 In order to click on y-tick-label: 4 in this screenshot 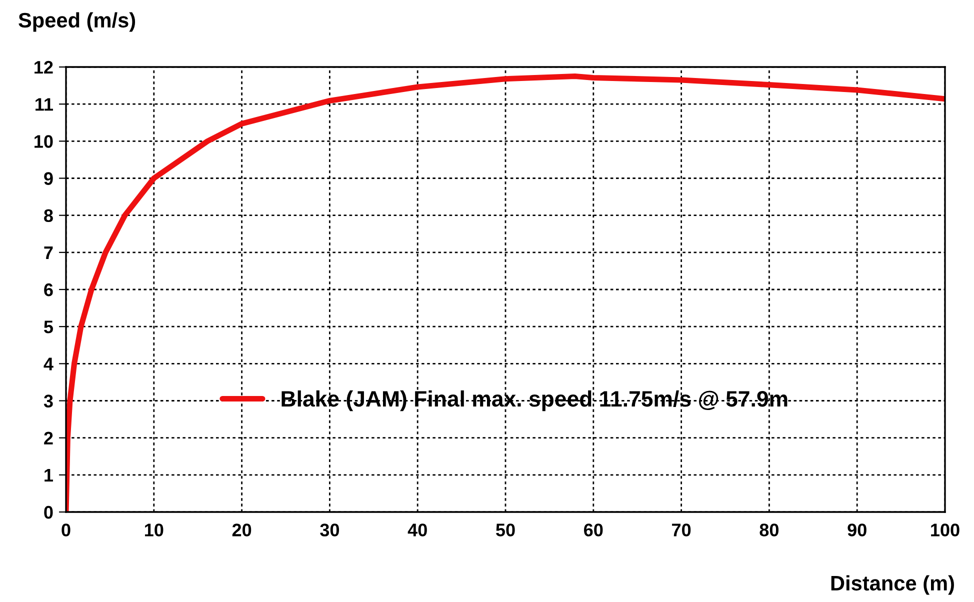, I will do `click(49, 364)`.